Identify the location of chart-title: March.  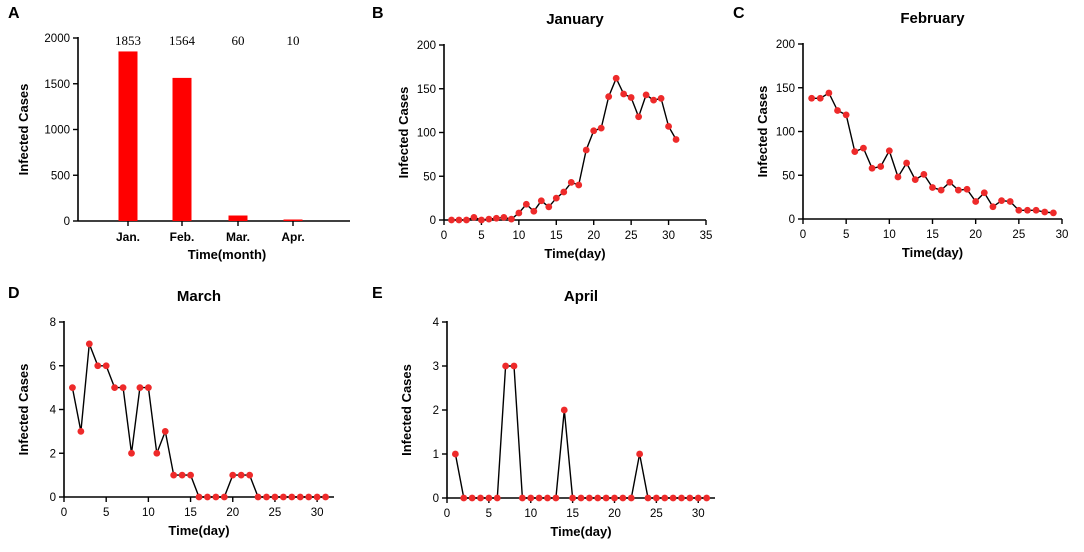
(199, 296).